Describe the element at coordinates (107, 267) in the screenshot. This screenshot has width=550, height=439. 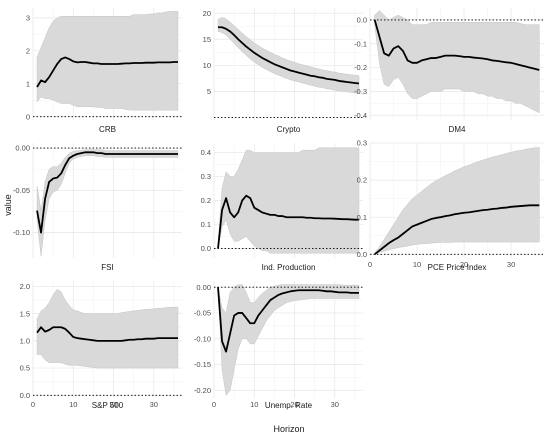
I see `panel-title: FSI` at that location.